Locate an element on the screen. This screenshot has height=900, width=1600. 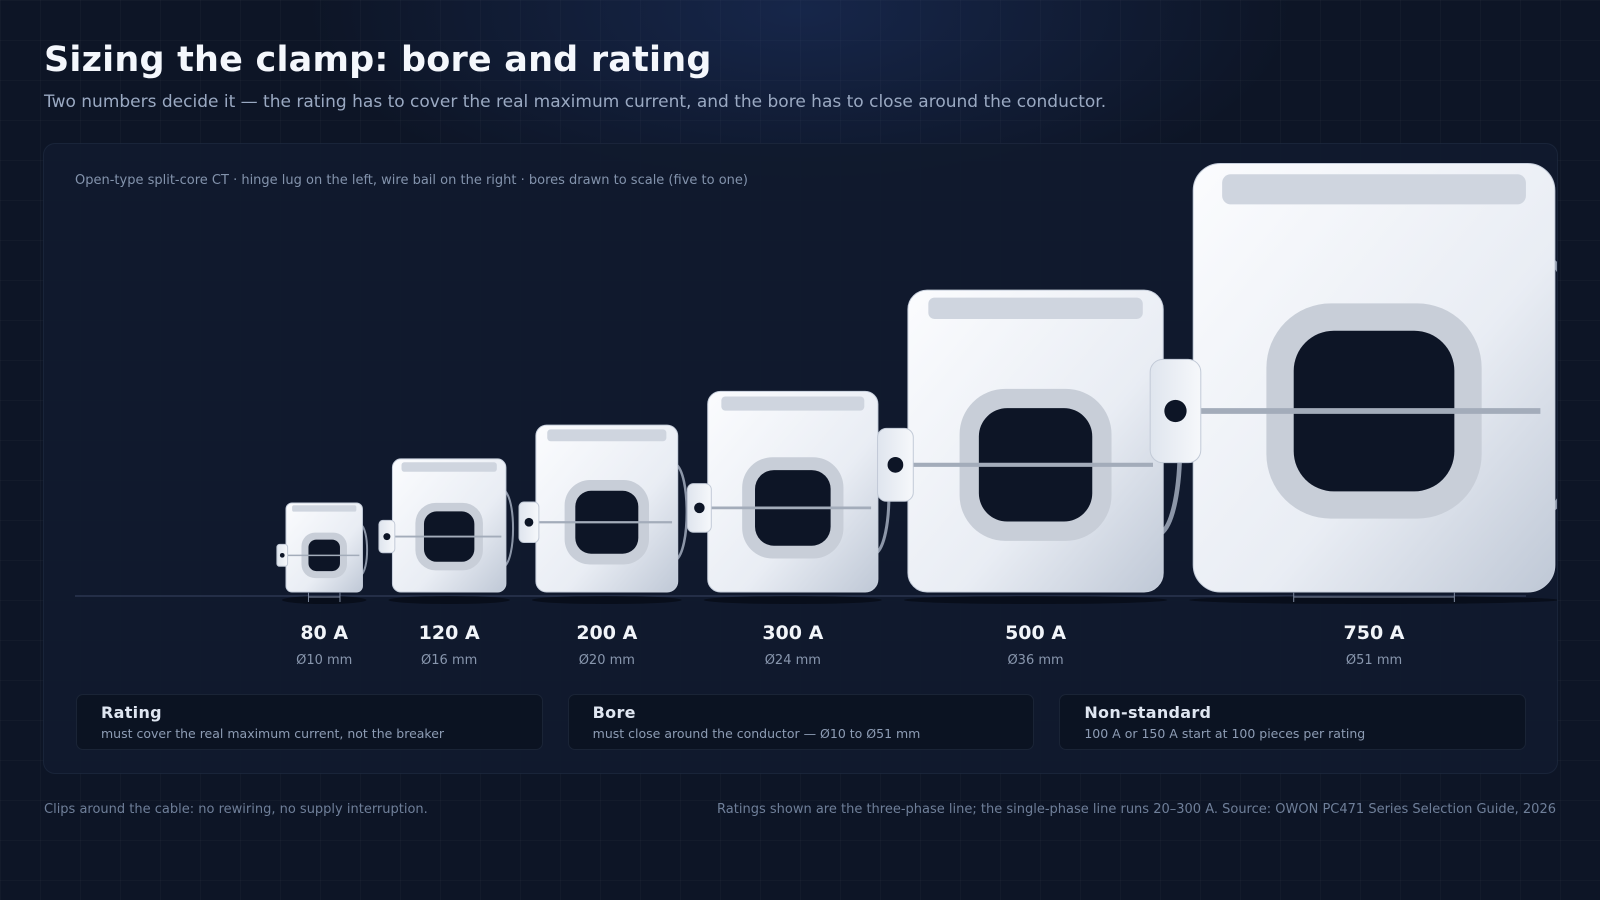
bore-label: Ø10 mm is located at coordinates (324, 660).